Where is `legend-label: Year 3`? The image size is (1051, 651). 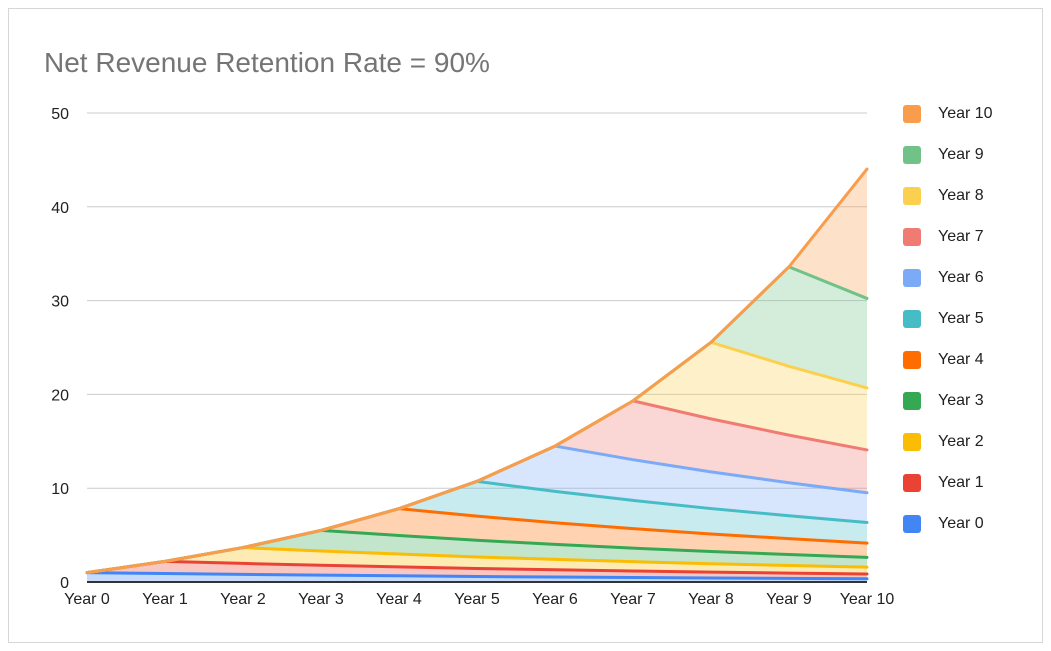 legend-label: Year 3 is located at coordinates (961, 400).